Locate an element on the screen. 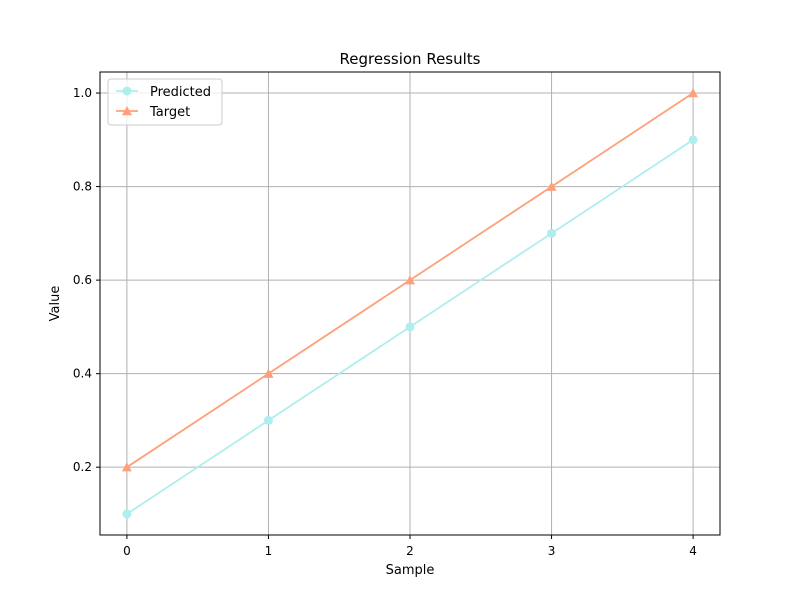 This screenshot has width=800, height=600. legend: Predicted Target is located at coordinates (165, 102).